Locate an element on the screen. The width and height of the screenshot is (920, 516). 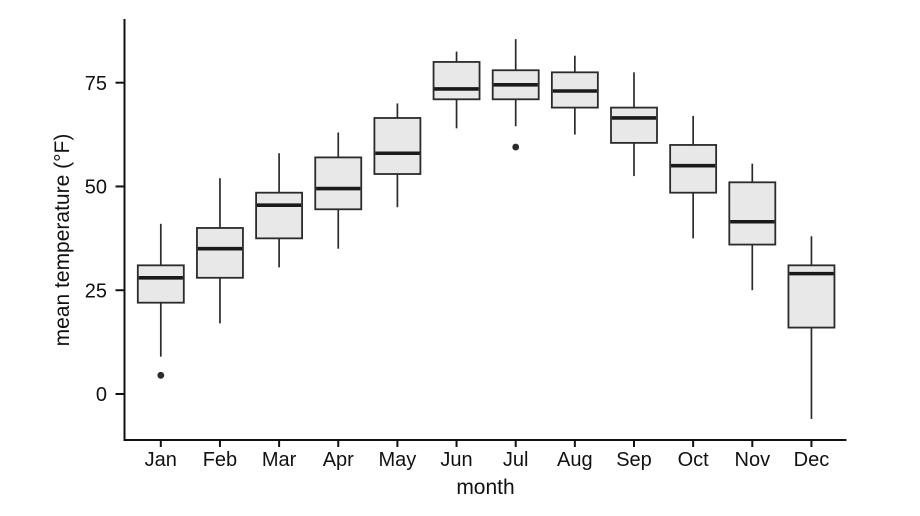
y-tick-label-75: 75 is located at coordinates (96, 84).